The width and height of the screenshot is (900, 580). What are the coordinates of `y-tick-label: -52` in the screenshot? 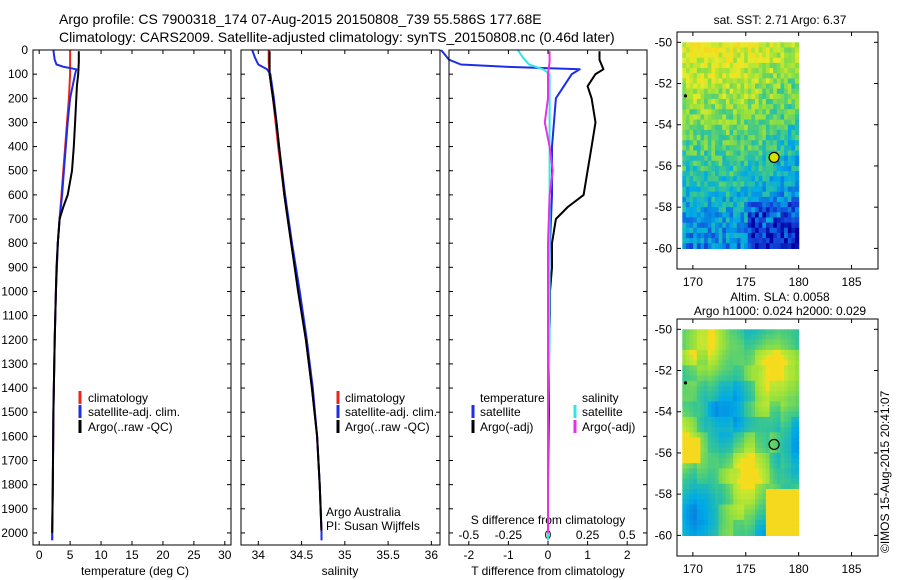 It's located at (664, 84).